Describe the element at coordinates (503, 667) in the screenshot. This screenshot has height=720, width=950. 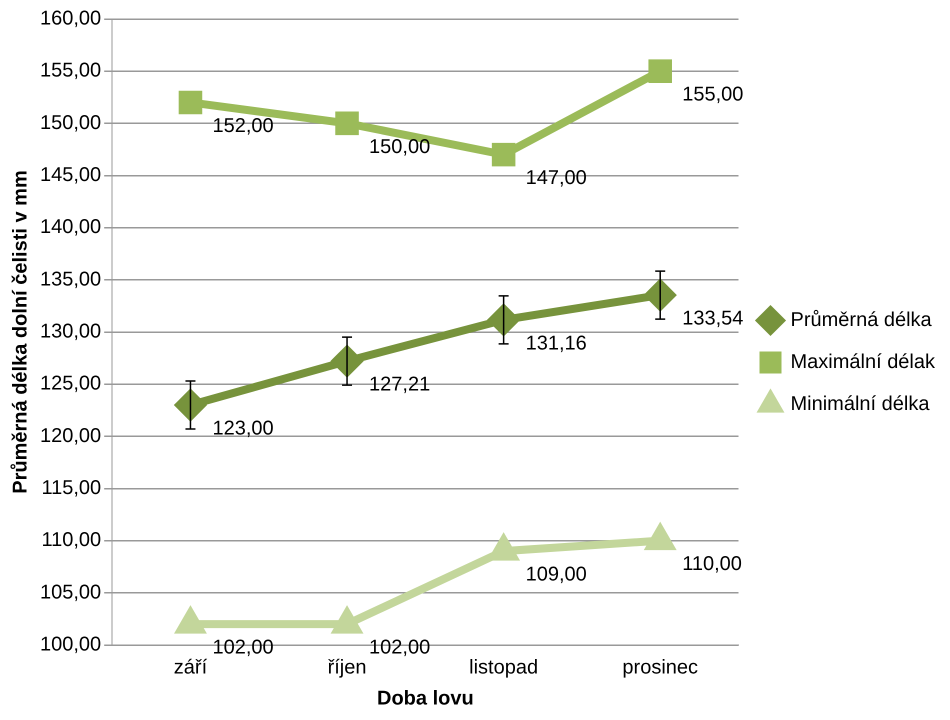
I see `x-tick-label: listopad` at that location.